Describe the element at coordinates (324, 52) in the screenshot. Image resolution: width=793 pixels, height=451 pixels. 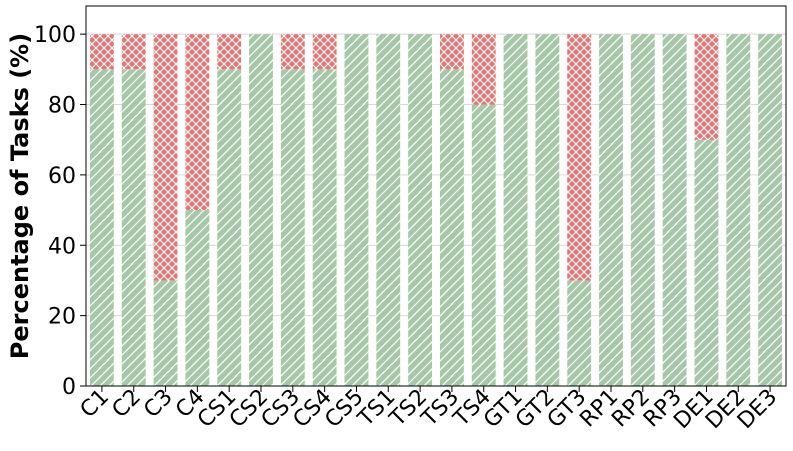
I see `bar-segment-cs4-s2` at that location.